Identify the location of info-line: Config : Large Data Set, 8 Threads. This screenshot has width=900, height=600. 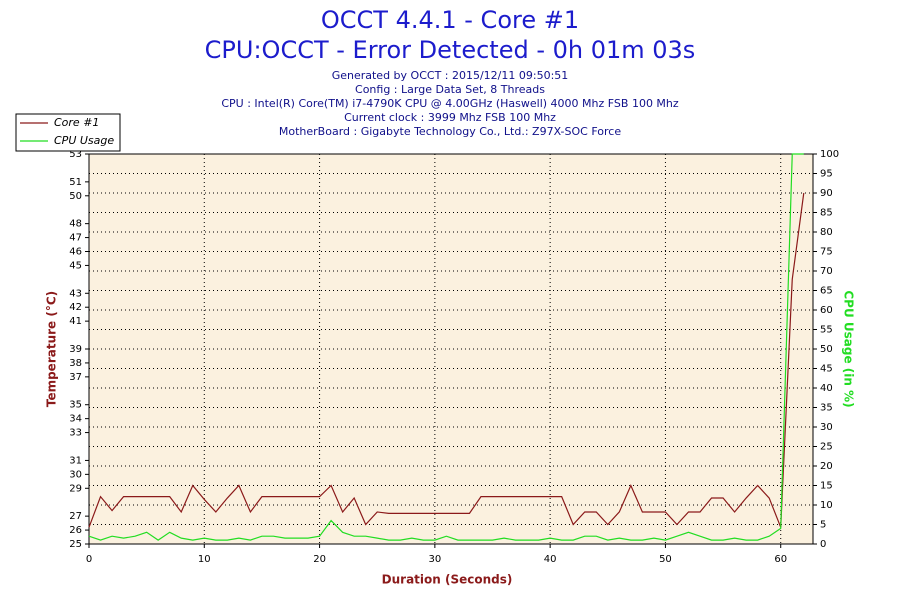
(450, 89).